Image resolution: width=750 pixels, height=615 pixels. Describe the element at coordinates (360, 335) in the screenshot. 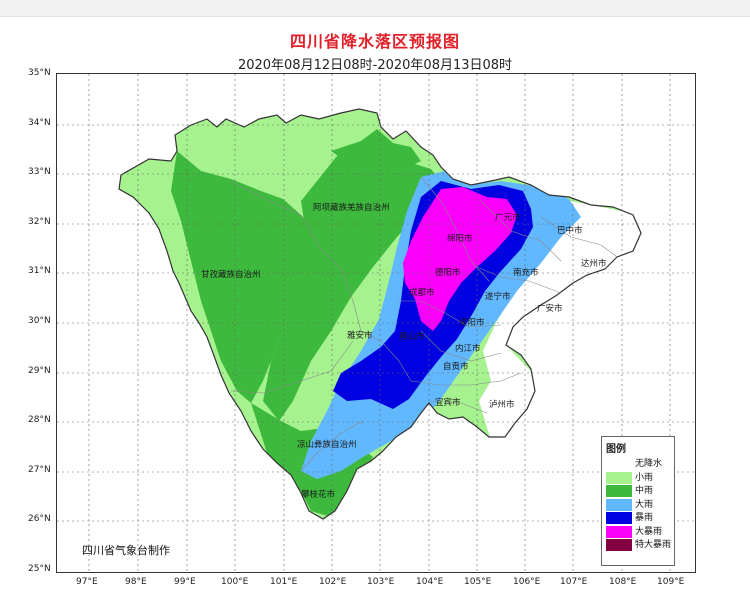

I see `region-label-yaan: 雅安市` at that location.